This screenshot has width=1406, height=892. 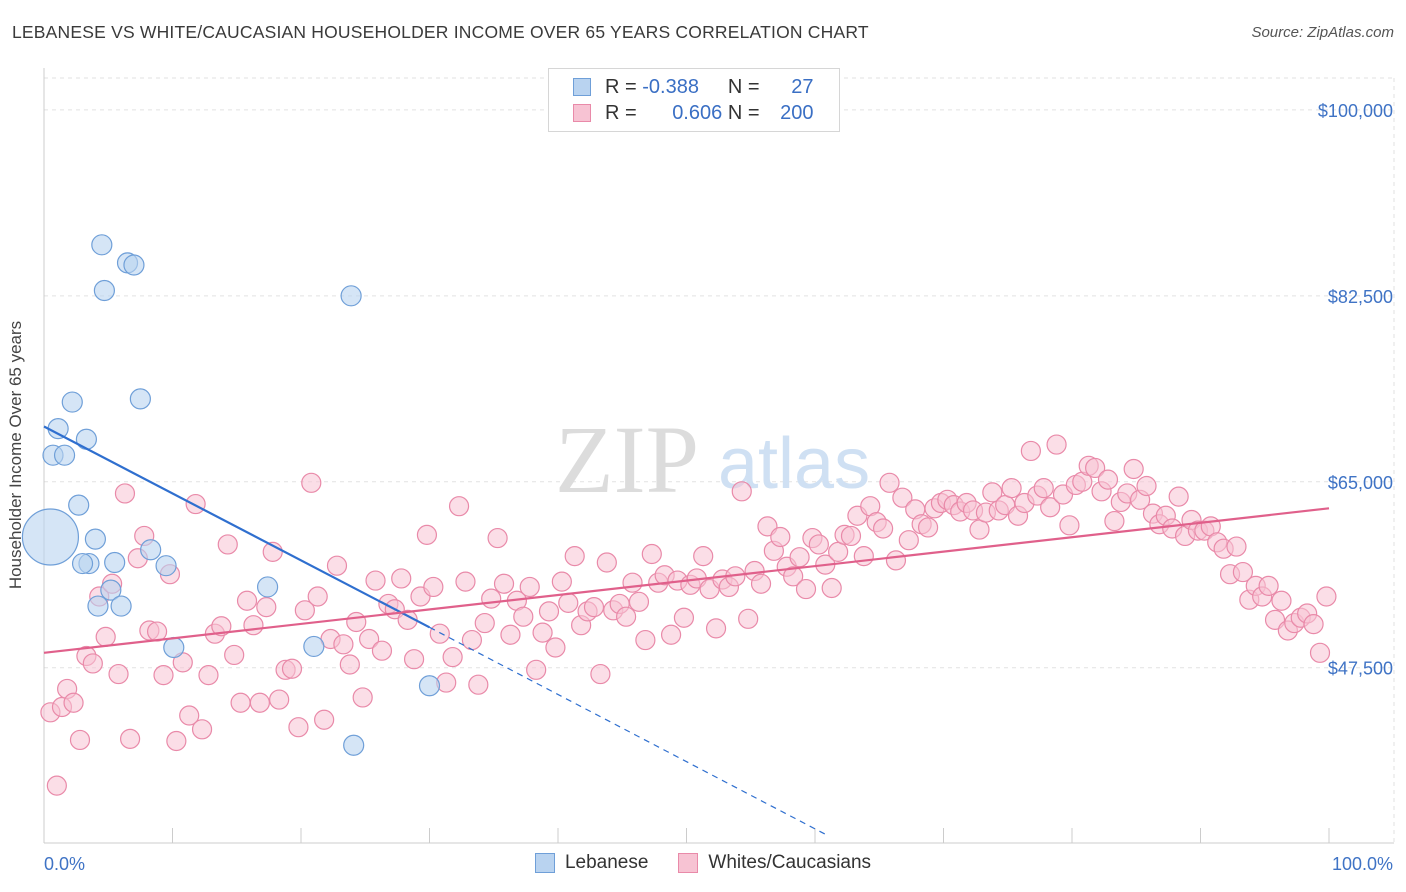 What do you see at coordinates (237, 527) in the screenshot?
I see `trend-line-lebanese` at bounding box center [237, 527].